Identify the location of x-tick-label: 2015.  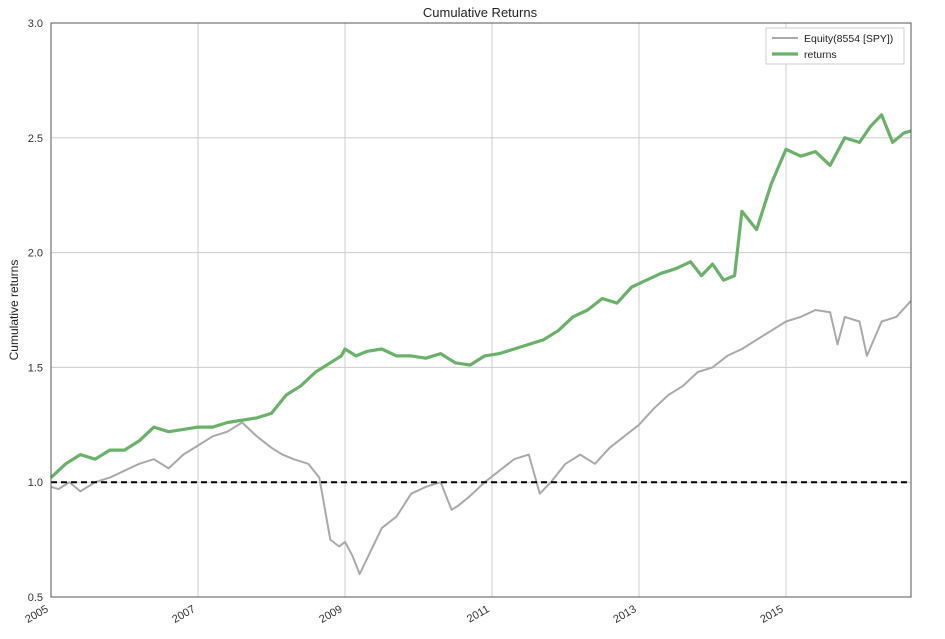
(771, 614).